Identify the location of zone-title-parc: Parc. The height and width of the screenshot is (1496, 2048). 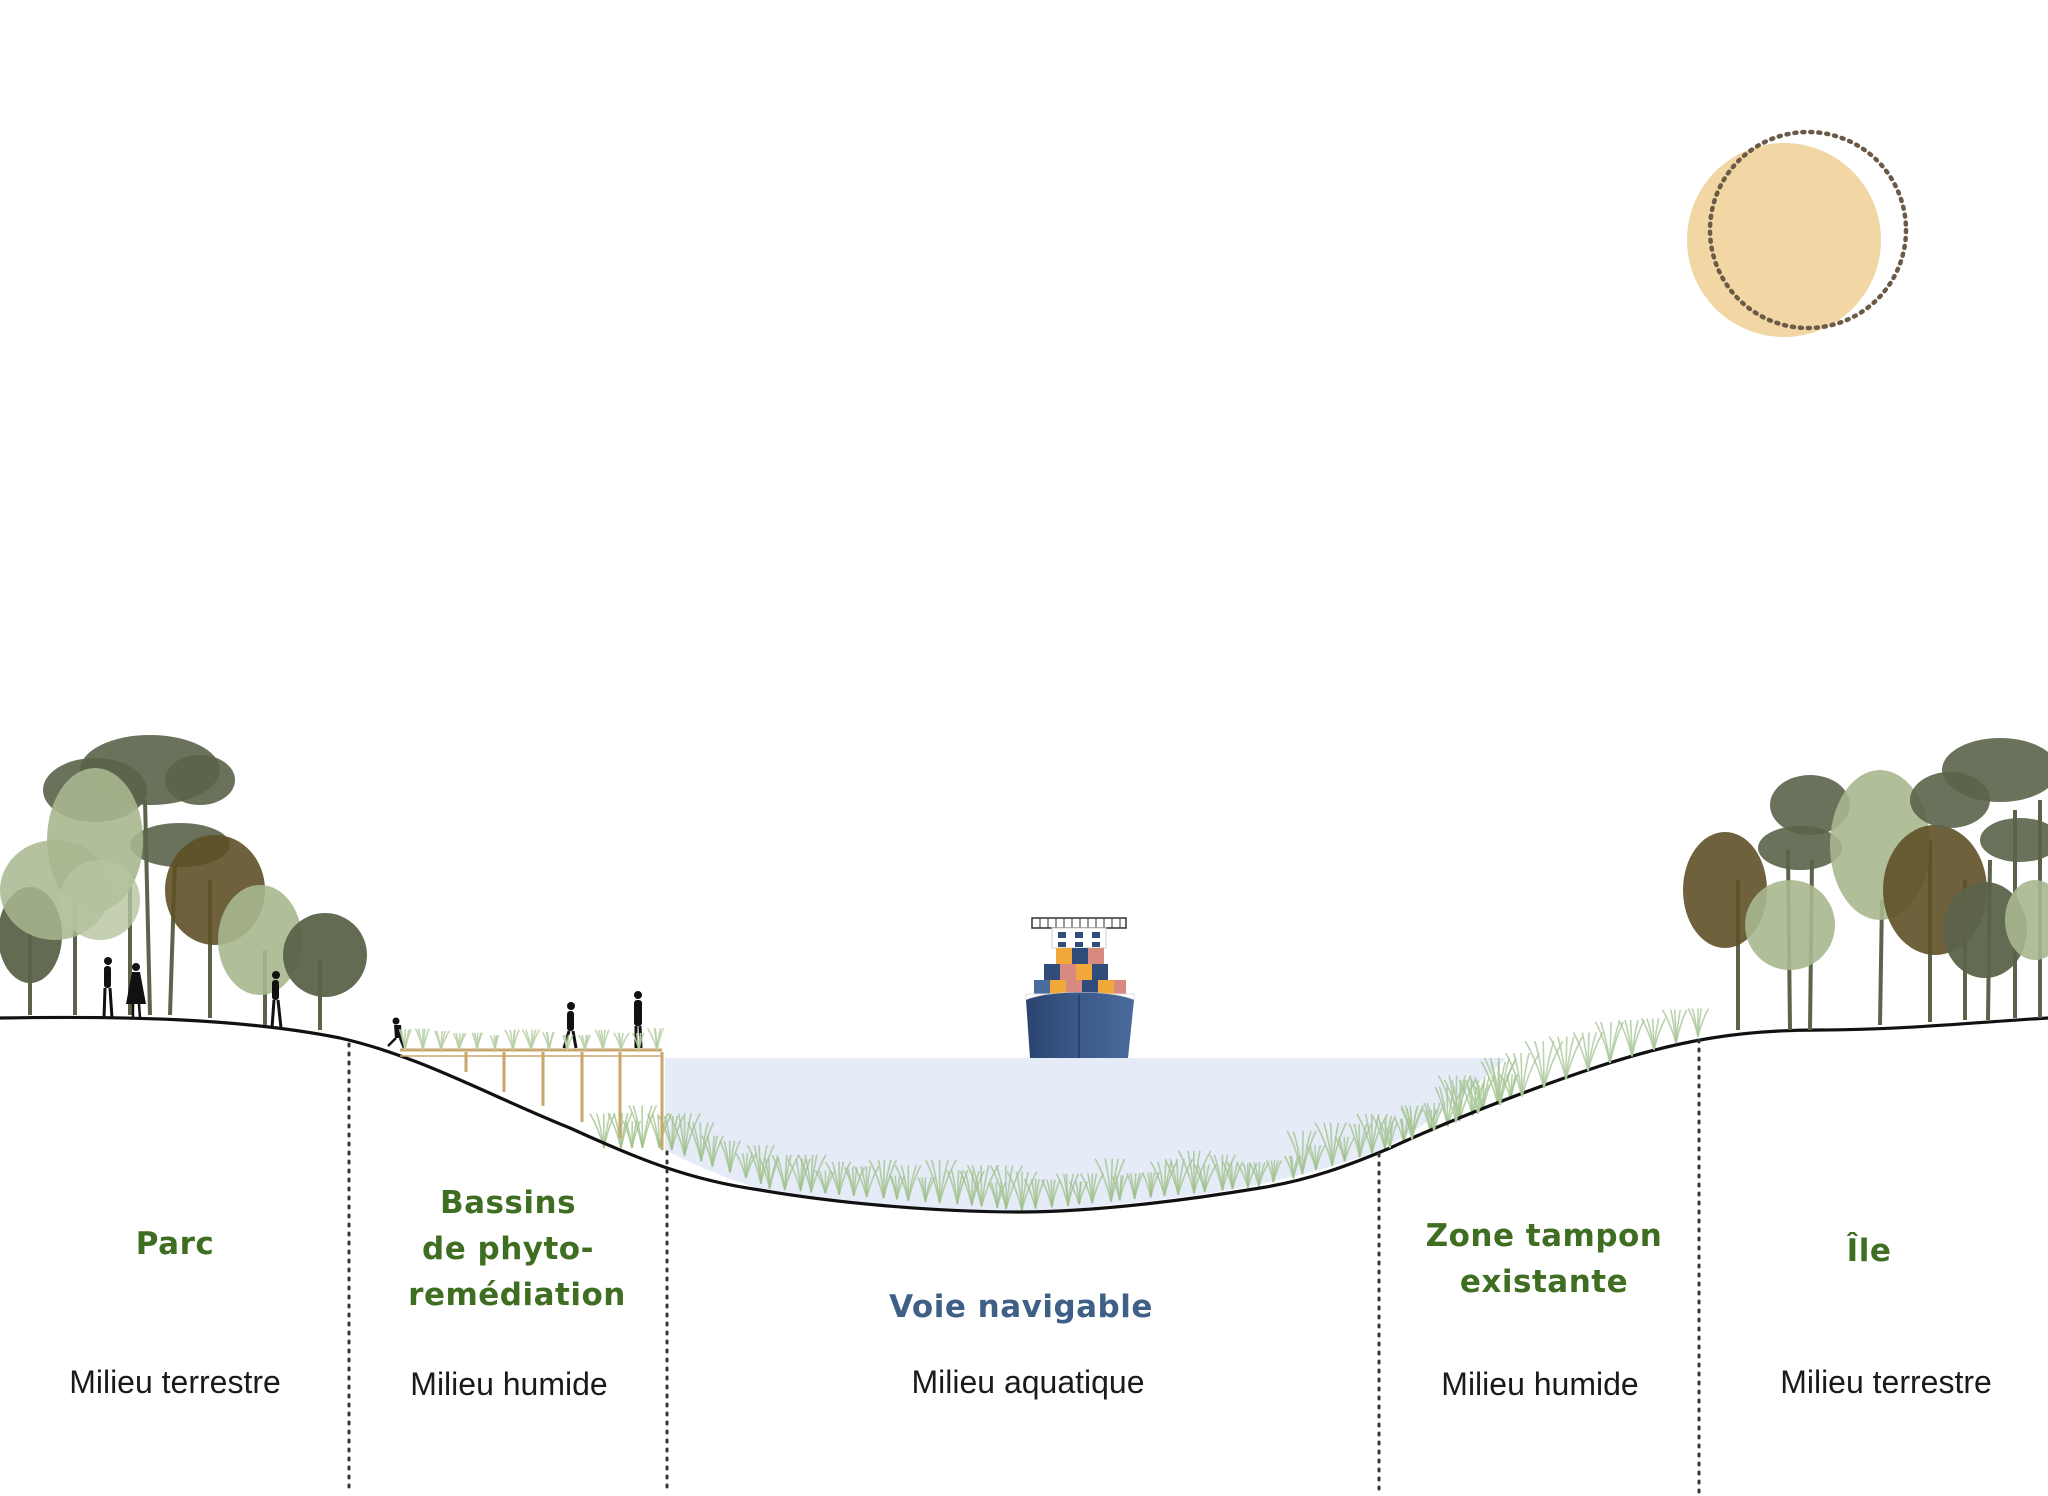
(175, 1244).